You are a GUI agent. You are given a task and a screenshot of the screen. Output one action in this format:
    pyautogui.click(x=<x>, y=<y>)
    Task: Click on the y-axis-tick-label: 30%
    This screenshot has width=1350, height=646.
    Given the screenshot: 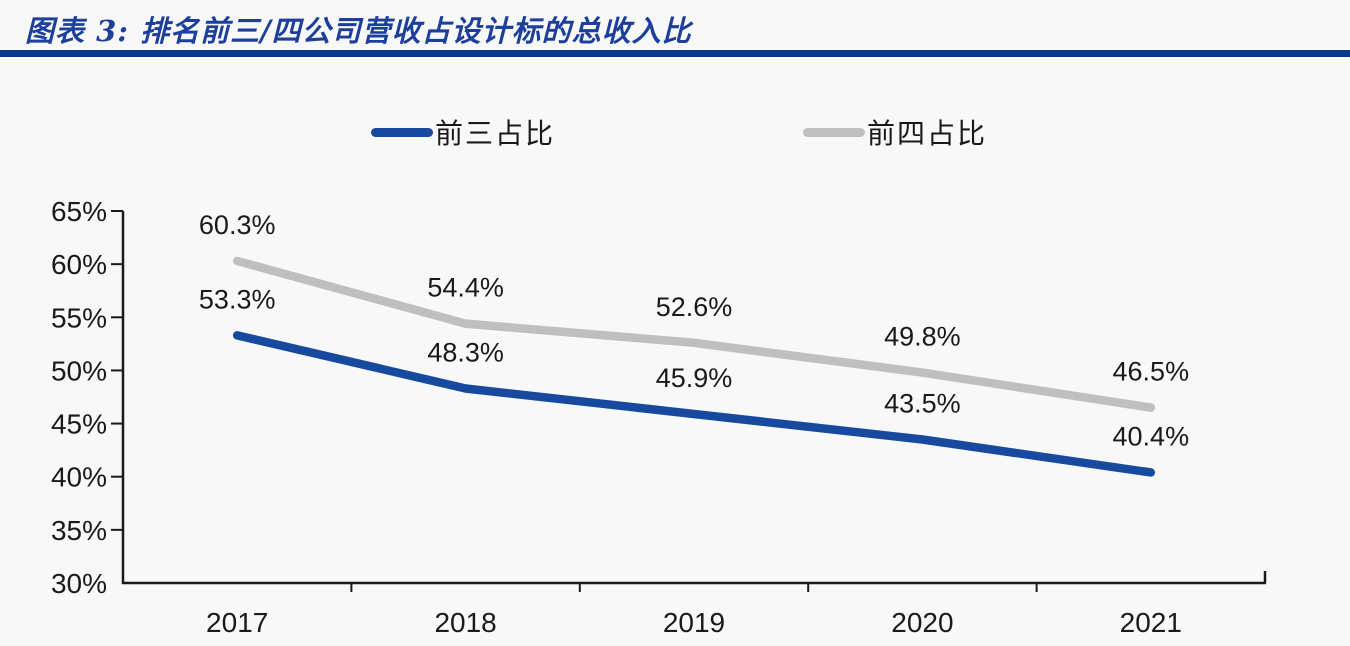 What is the action you would take?
    pyautogui.click(x=79, y=583)
    